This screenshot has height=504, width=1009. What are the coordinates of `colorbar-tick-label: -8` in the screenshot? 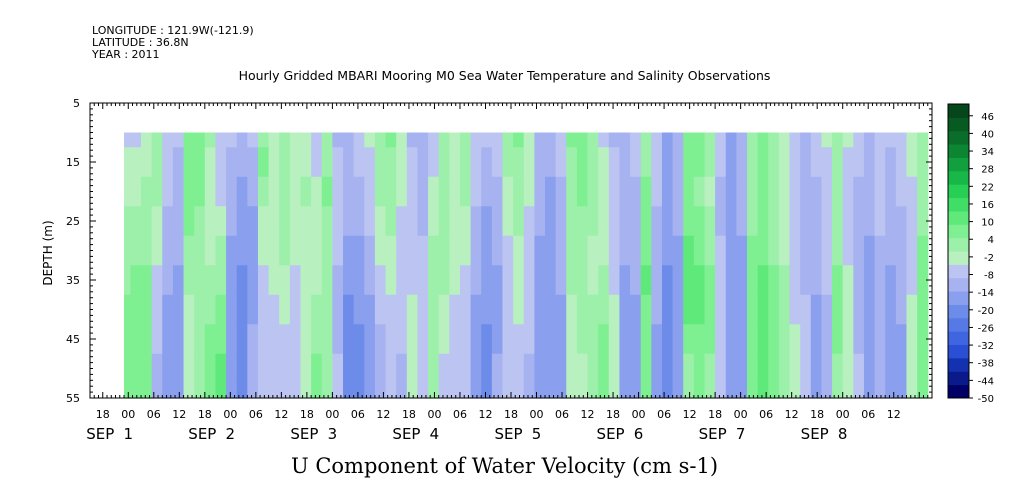 It's located at (989, 276).